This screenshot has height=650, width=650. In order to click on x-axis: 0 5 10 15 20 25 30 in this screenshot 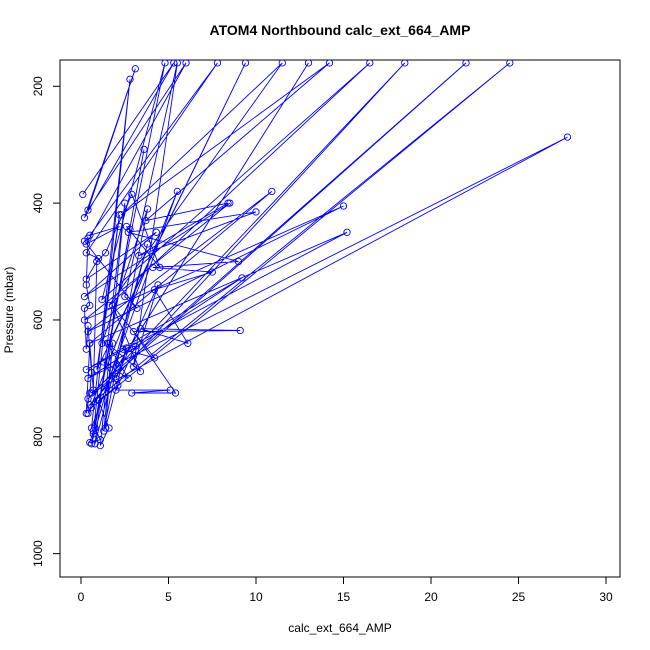, I will do `click(345, 590)`.